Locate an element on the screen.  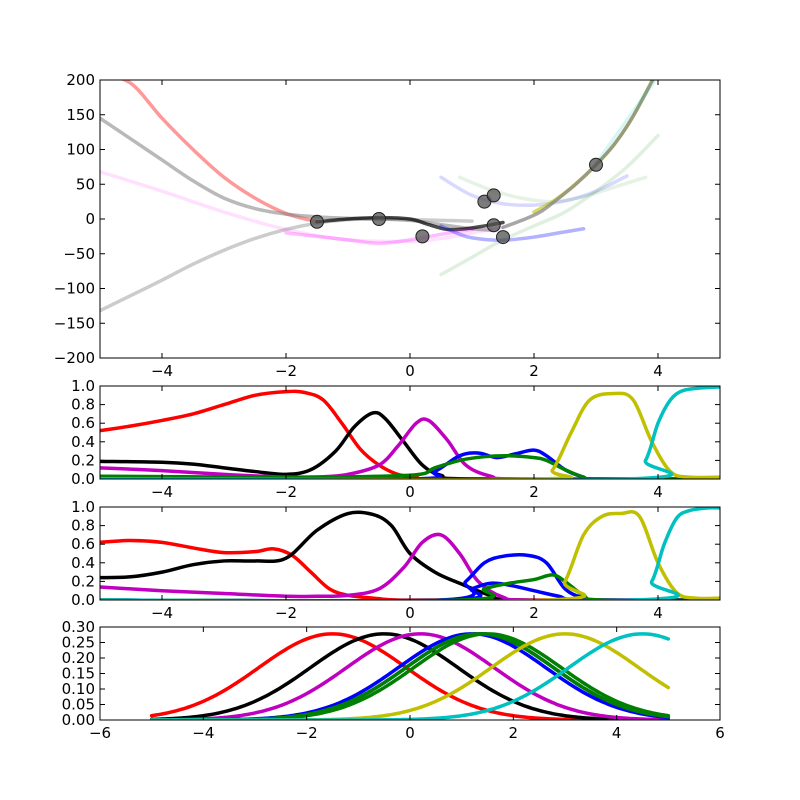
panel-membership-a: −4 −2 0 2 4 0.00.20.40.60.81.0 is located at coordinates (396, 439).